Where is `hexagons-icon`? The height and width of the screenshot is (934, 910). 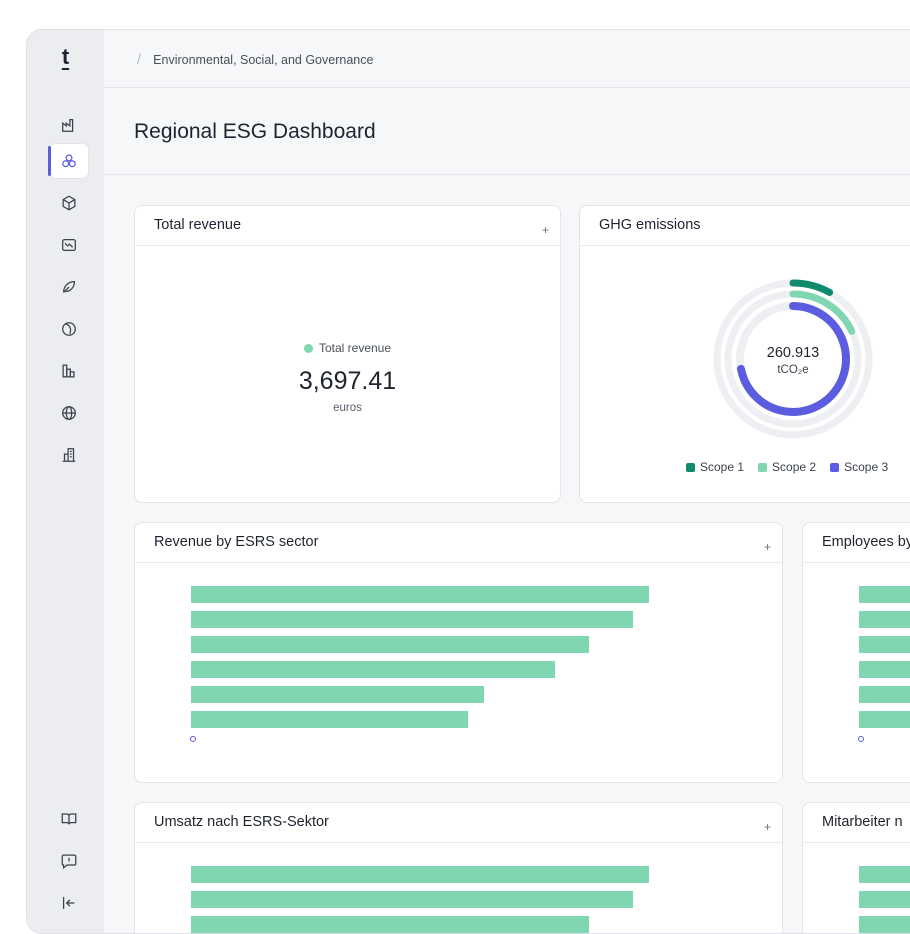 hexagons-icon is located at coordinates (69, 161).